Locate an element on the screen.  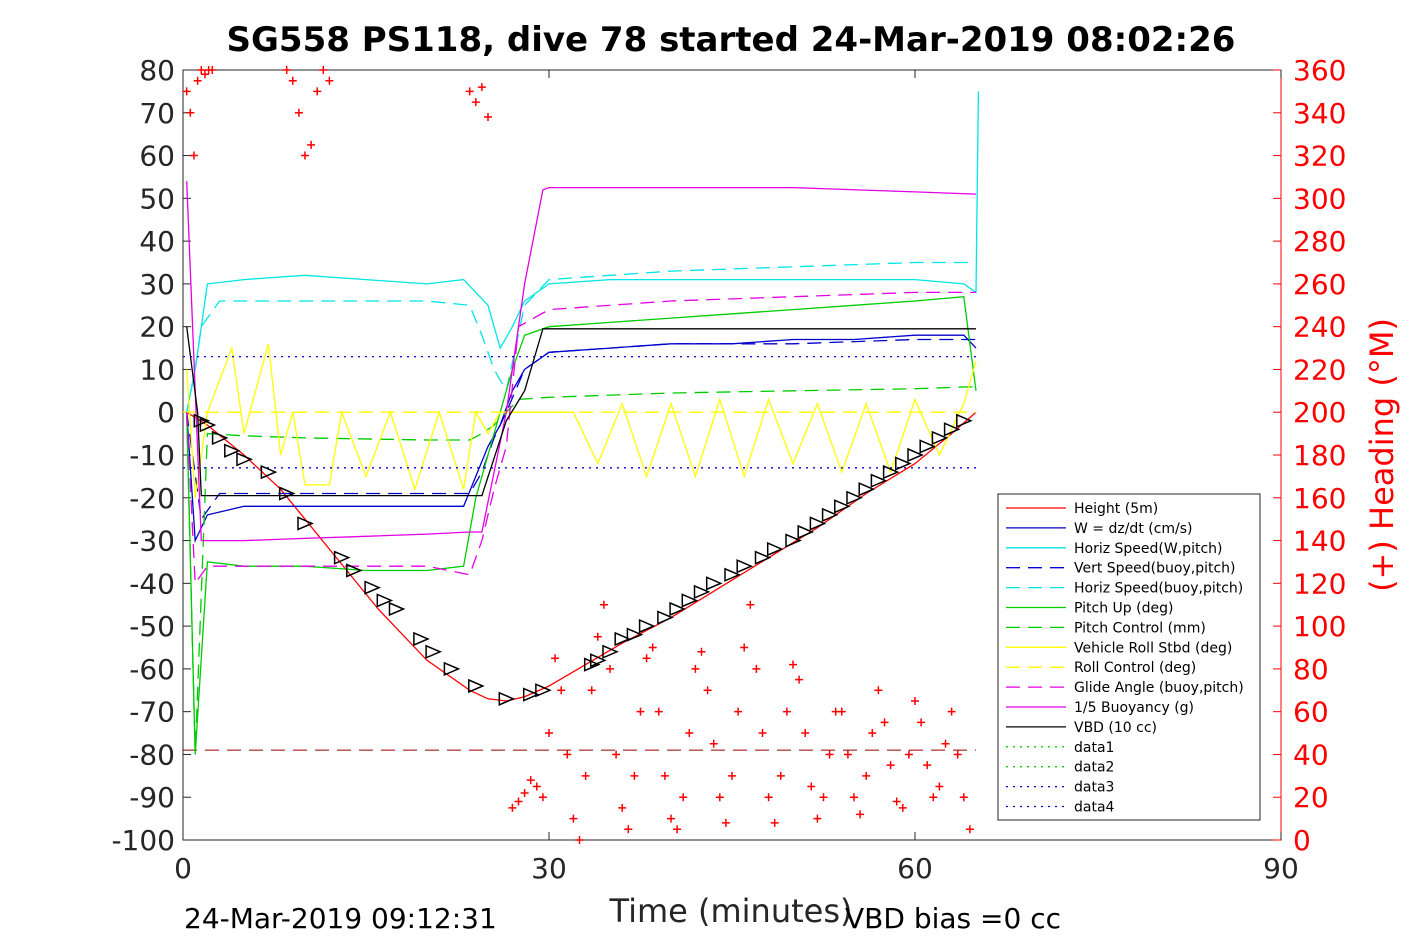
legend-label: Height (5m) is located at coordinates (1116, 509).